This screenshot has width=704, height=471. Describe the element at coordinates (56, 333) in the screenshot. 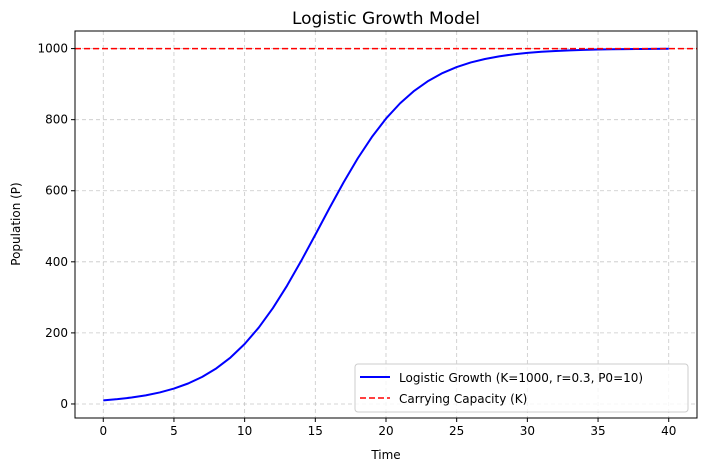

I see `y-tick-label: 200` at that location.